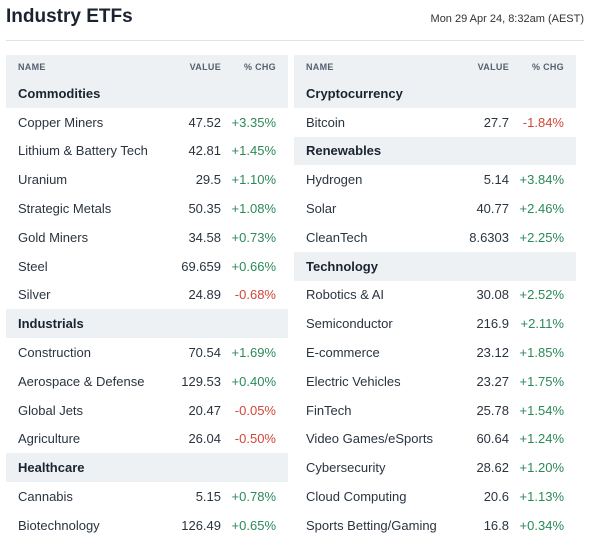 The image size is (590, 545). I want to click on table-row: CleanTech 8.6303 +2.25%, so click(435, 237).